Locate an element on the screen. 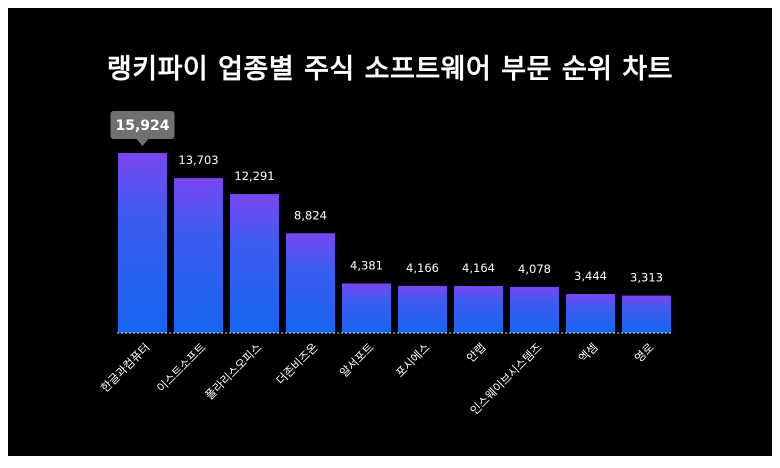 The width and height of the screenshot is (780, 468). value-label-8: 4,078 is located at coordinates (534, 269).